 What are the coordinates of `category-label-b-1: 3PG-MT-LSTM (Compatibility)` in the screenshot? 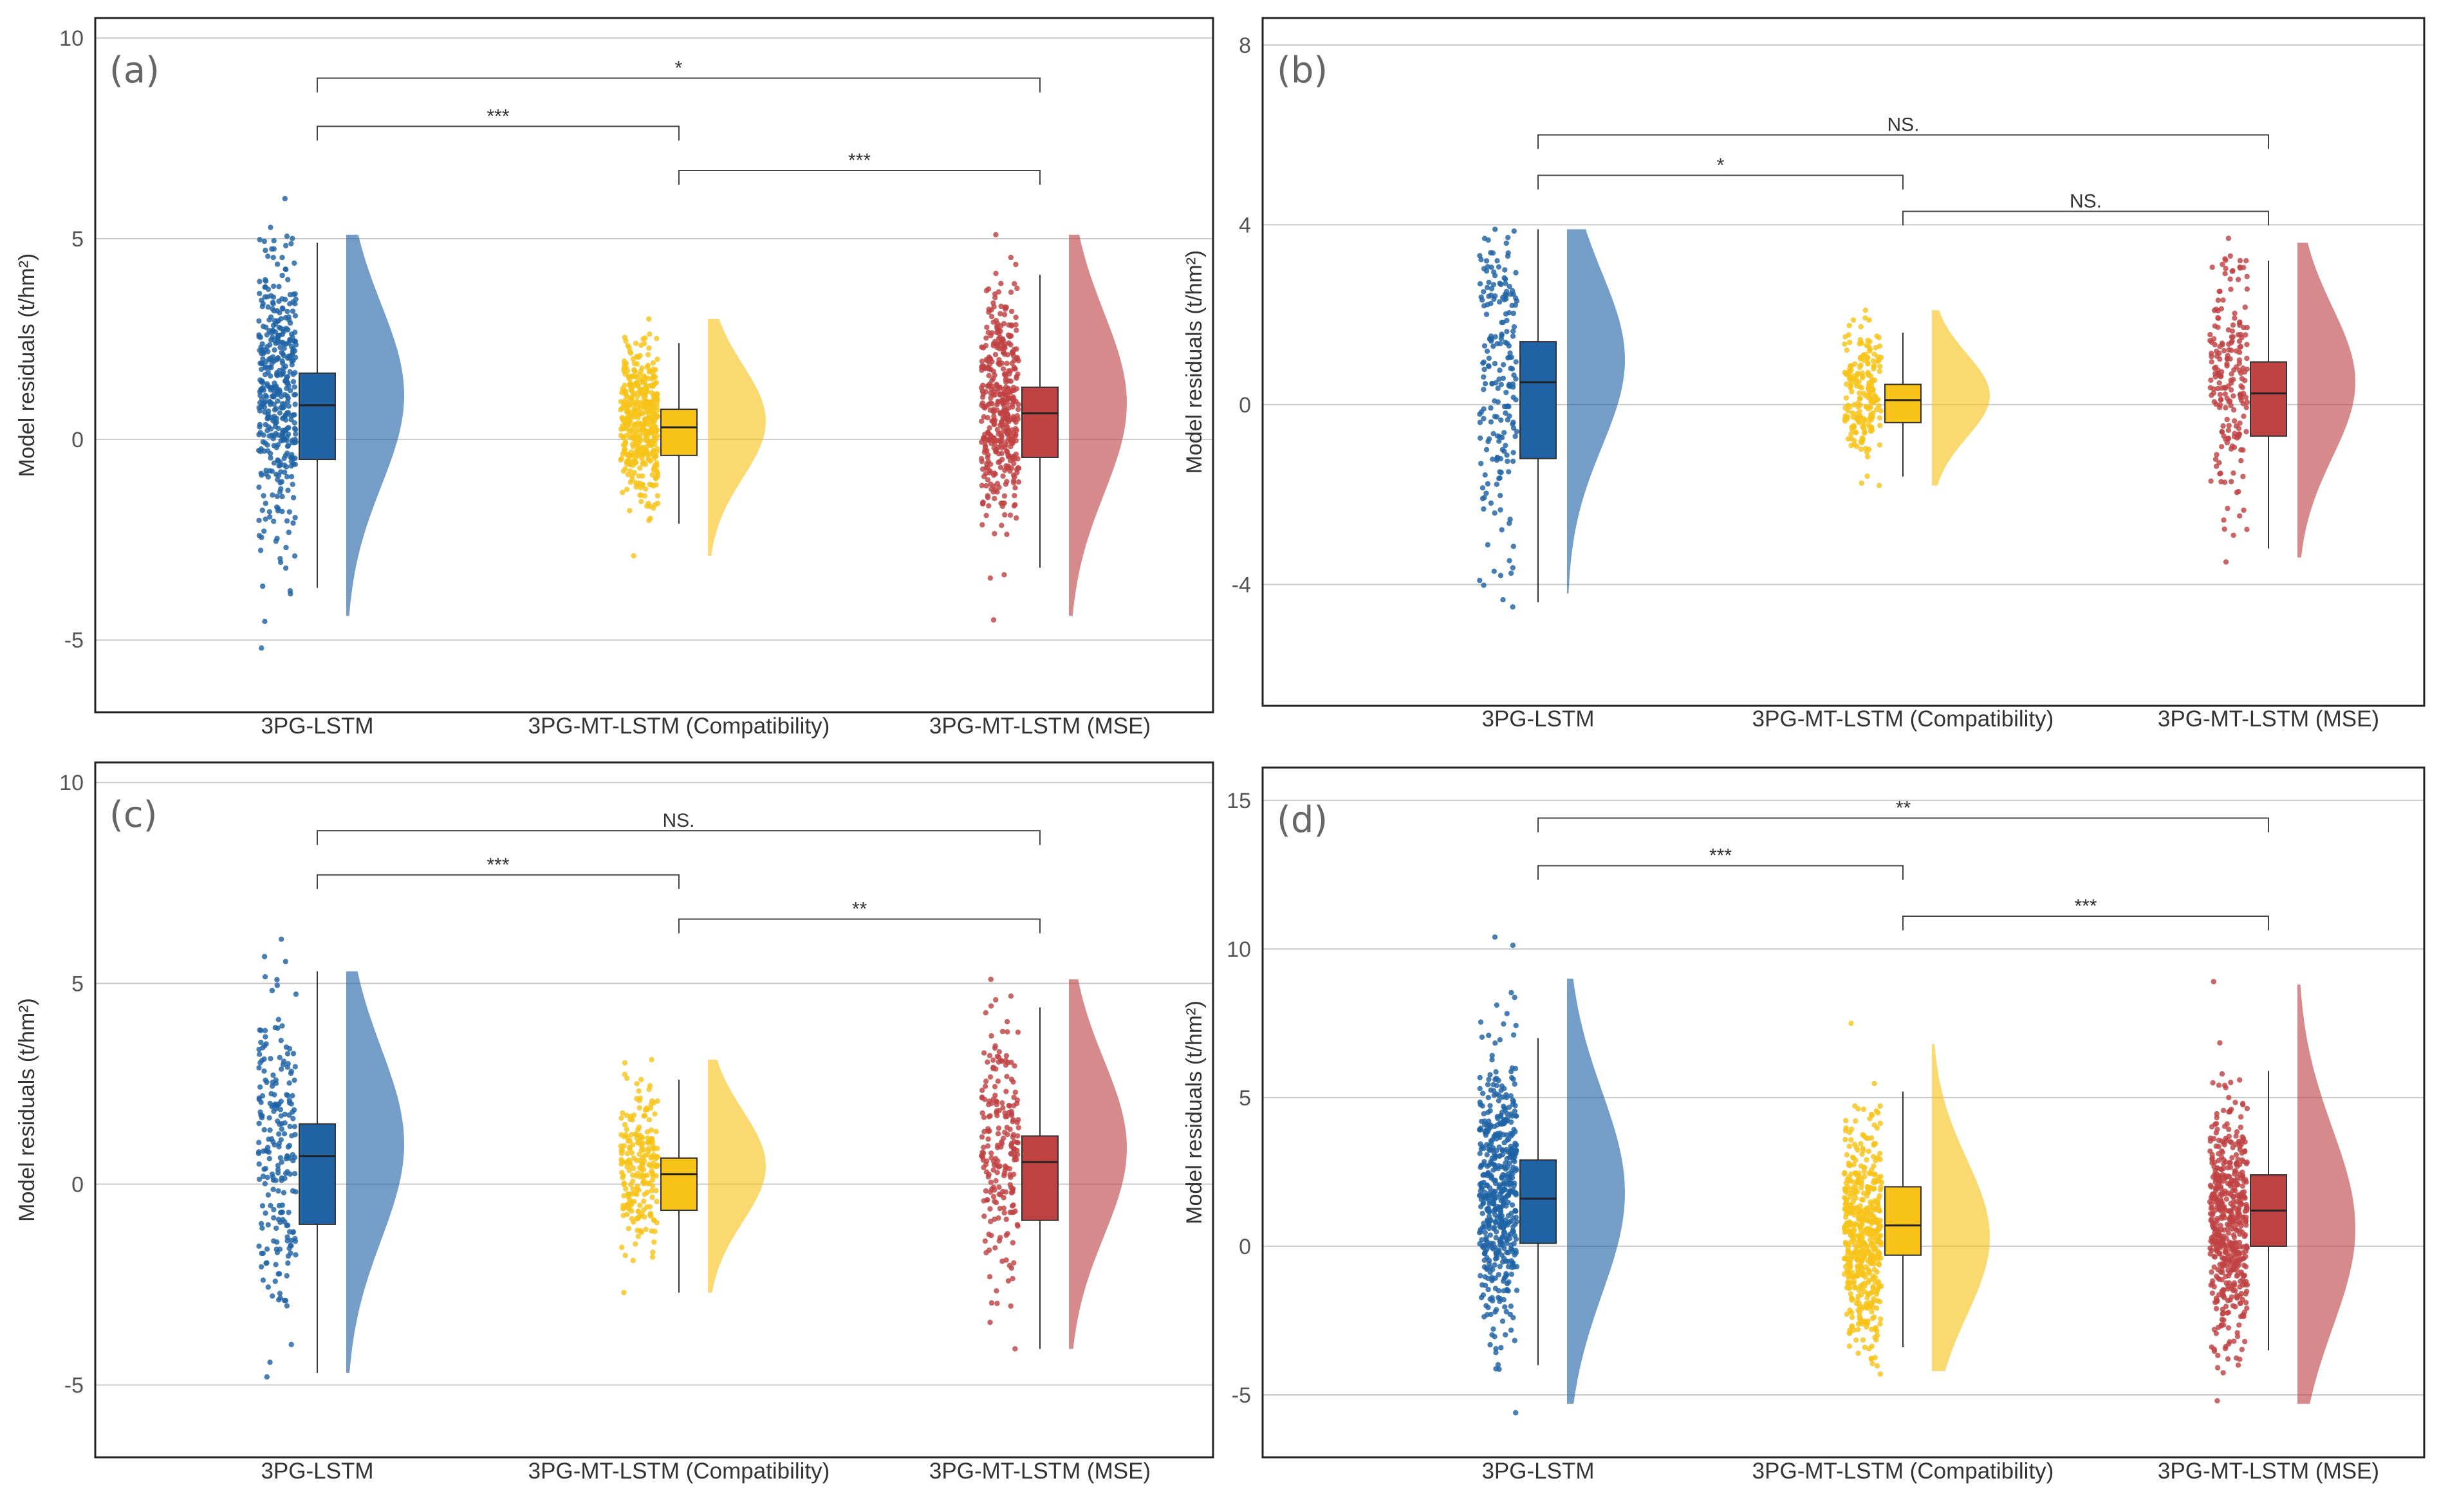 It's located at (1903, 719).